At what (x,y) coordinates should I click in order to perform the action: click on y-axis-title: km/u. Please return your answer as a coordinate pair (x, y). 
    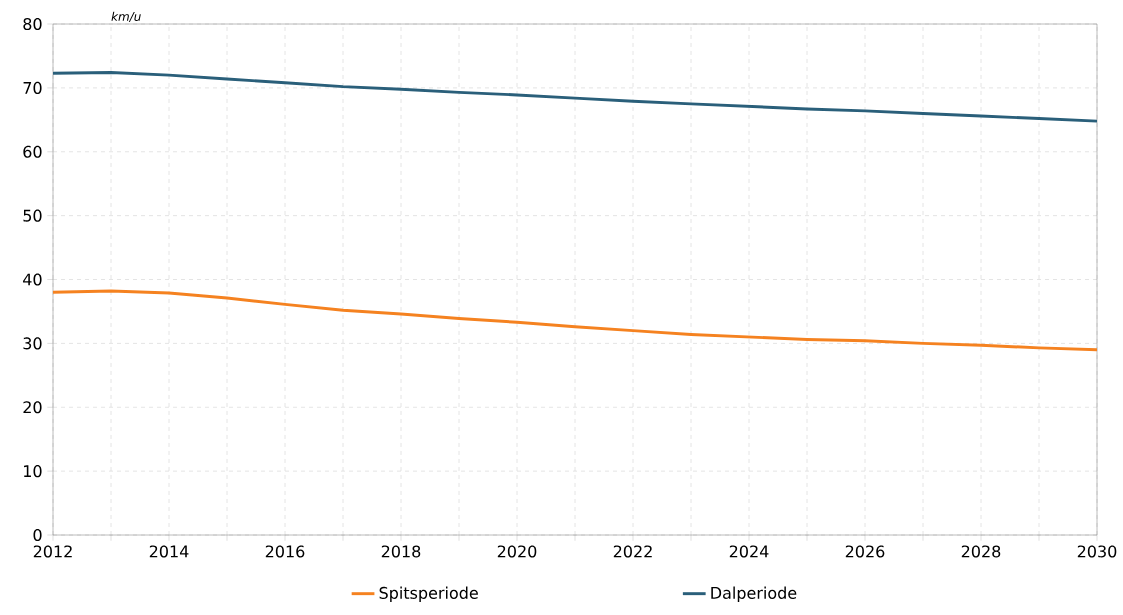
    Looking at the image, I should click on (126, 16).